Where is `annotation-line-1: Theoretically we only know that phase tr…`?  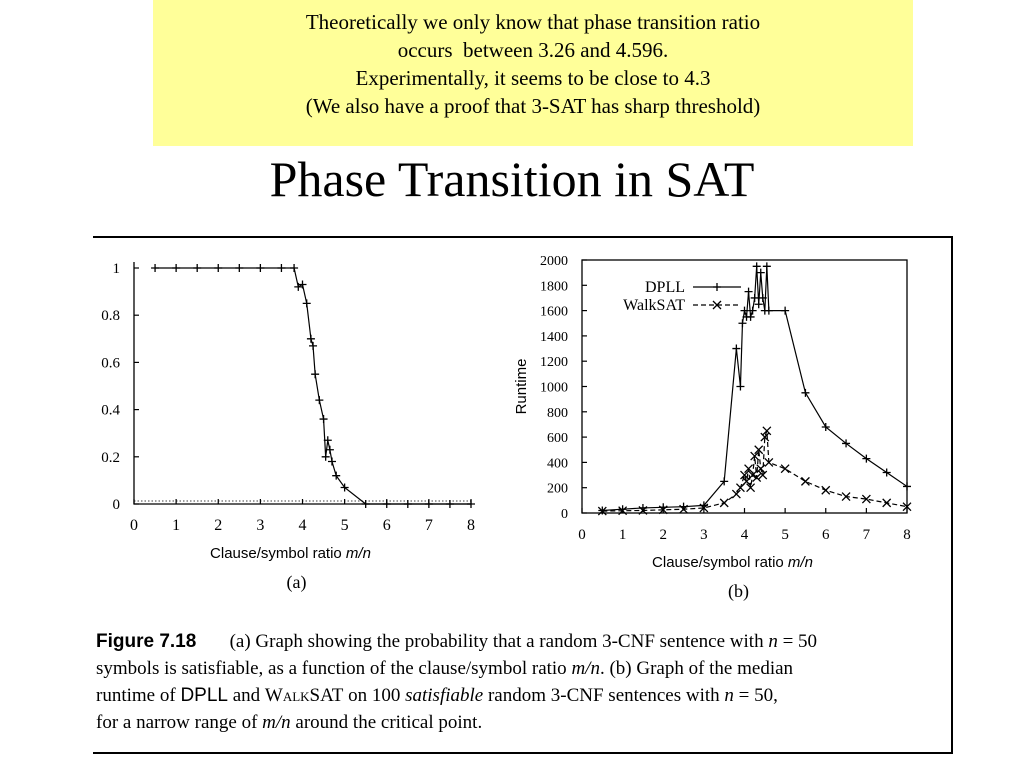 annotation-line-1: Theoretically we only know that phase tr… is located at coordinates (533, 22).